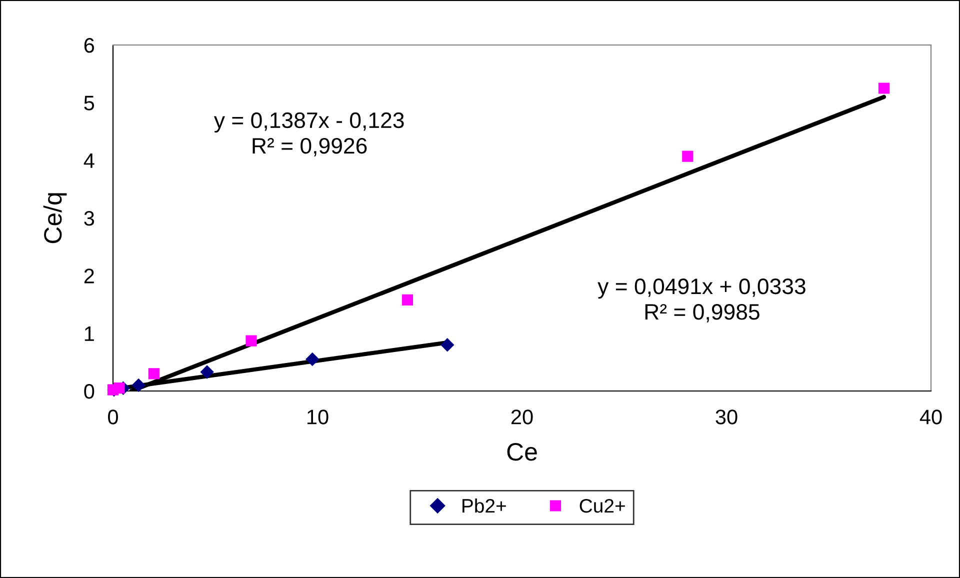 Image resolution: width=960 pixels, height=578 pixels. I want to click on legend-label: Cu2+, so click(602, 505).